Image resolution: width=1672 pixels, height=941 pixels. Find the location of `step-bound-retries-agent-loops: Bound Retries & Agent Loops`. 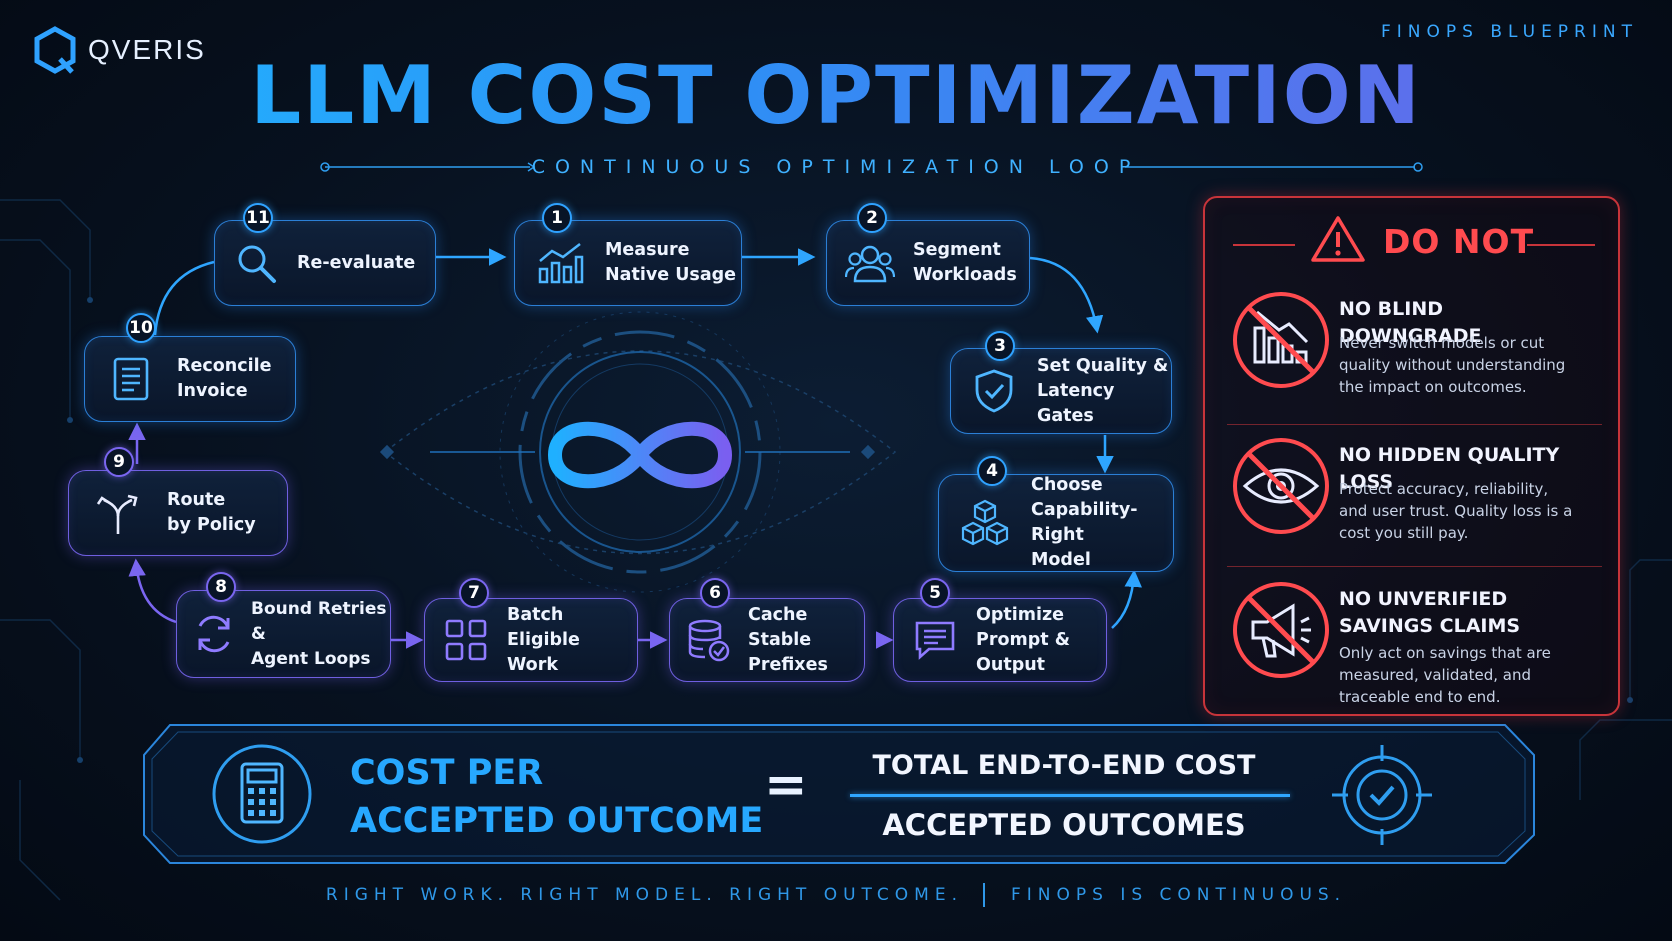

step-bound-retries-agent-loops: Bound Retries & Agent Loops is located at coordinates (283, 634).